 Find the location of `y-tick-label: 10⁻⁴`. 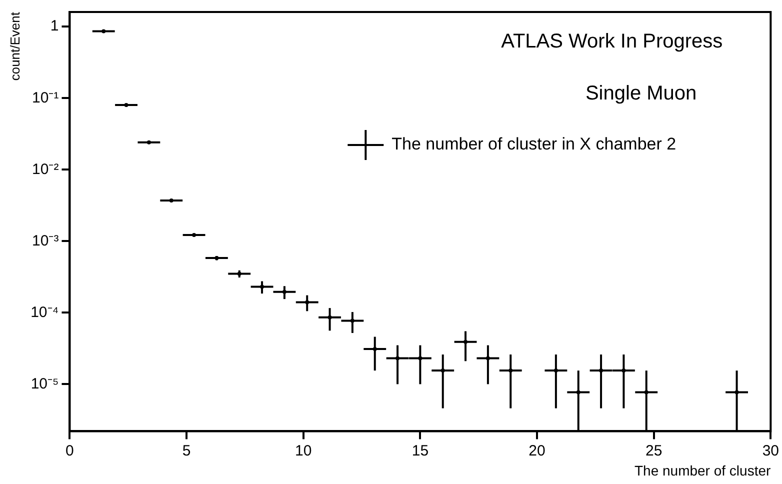

y-tick-label: 10⁻⁴ is located at coordinates (44, 312).